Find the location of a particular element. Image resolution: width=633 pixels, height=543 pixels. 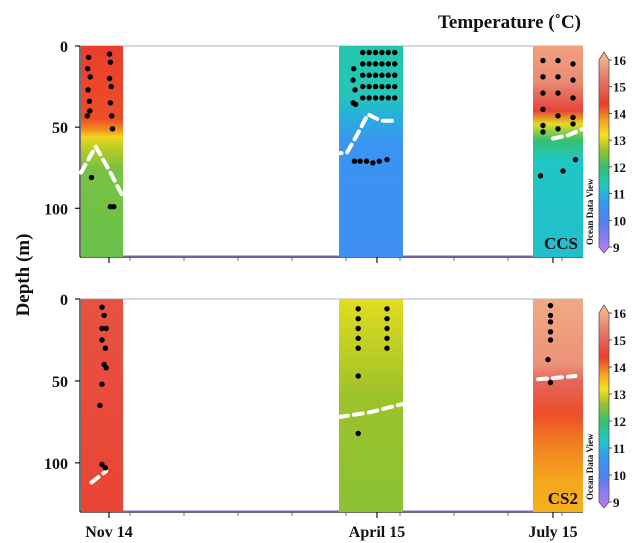

colorbar-tick-label: 14 is located at coordinates (620, 367).